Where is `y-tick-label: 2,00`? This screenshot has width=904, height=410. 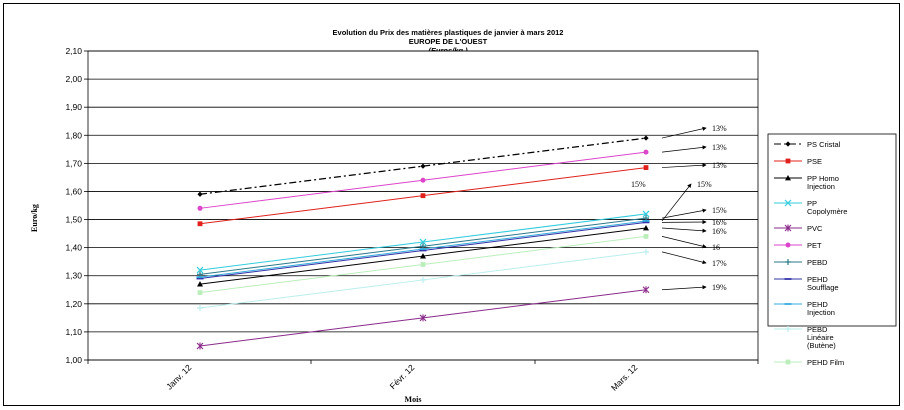
y-tick-label: 2,00 is located at coordinates (73, 79).